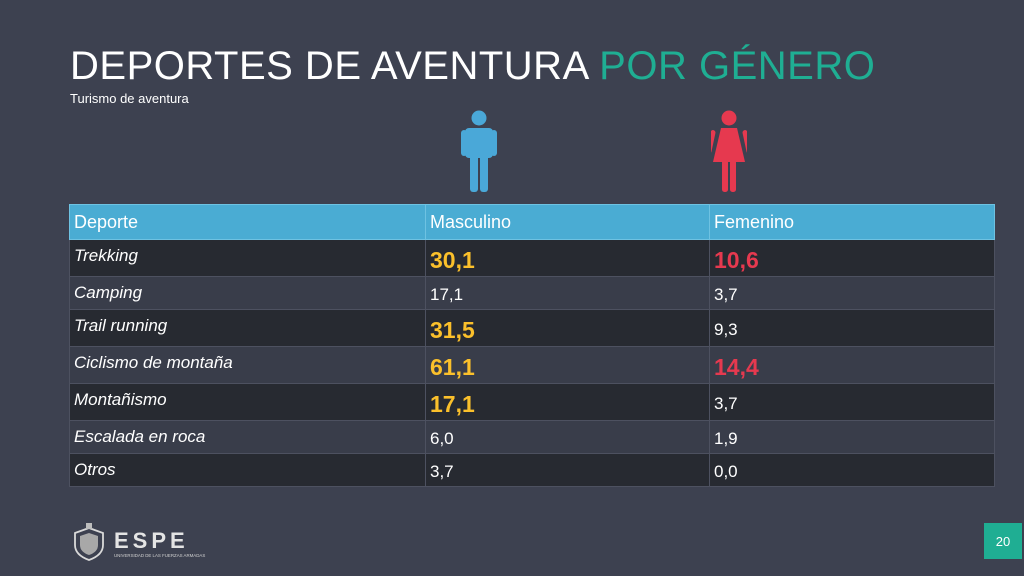  Describe the element at coordinates (737, 66) in the screenshot. I see `title-accent: POR GÉNERO` at that location.